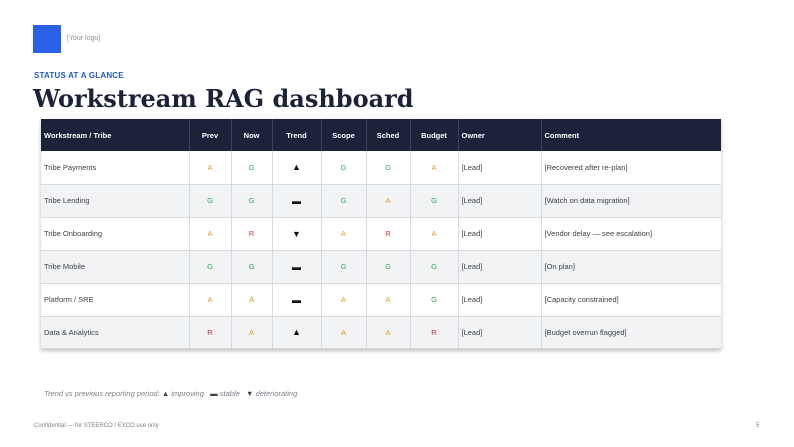 This screenshot has width=794, height=447. What do you see at coordinates (252, 135) in the screenshot?
I see `header-now: Now` at bounding box center [252, 135].